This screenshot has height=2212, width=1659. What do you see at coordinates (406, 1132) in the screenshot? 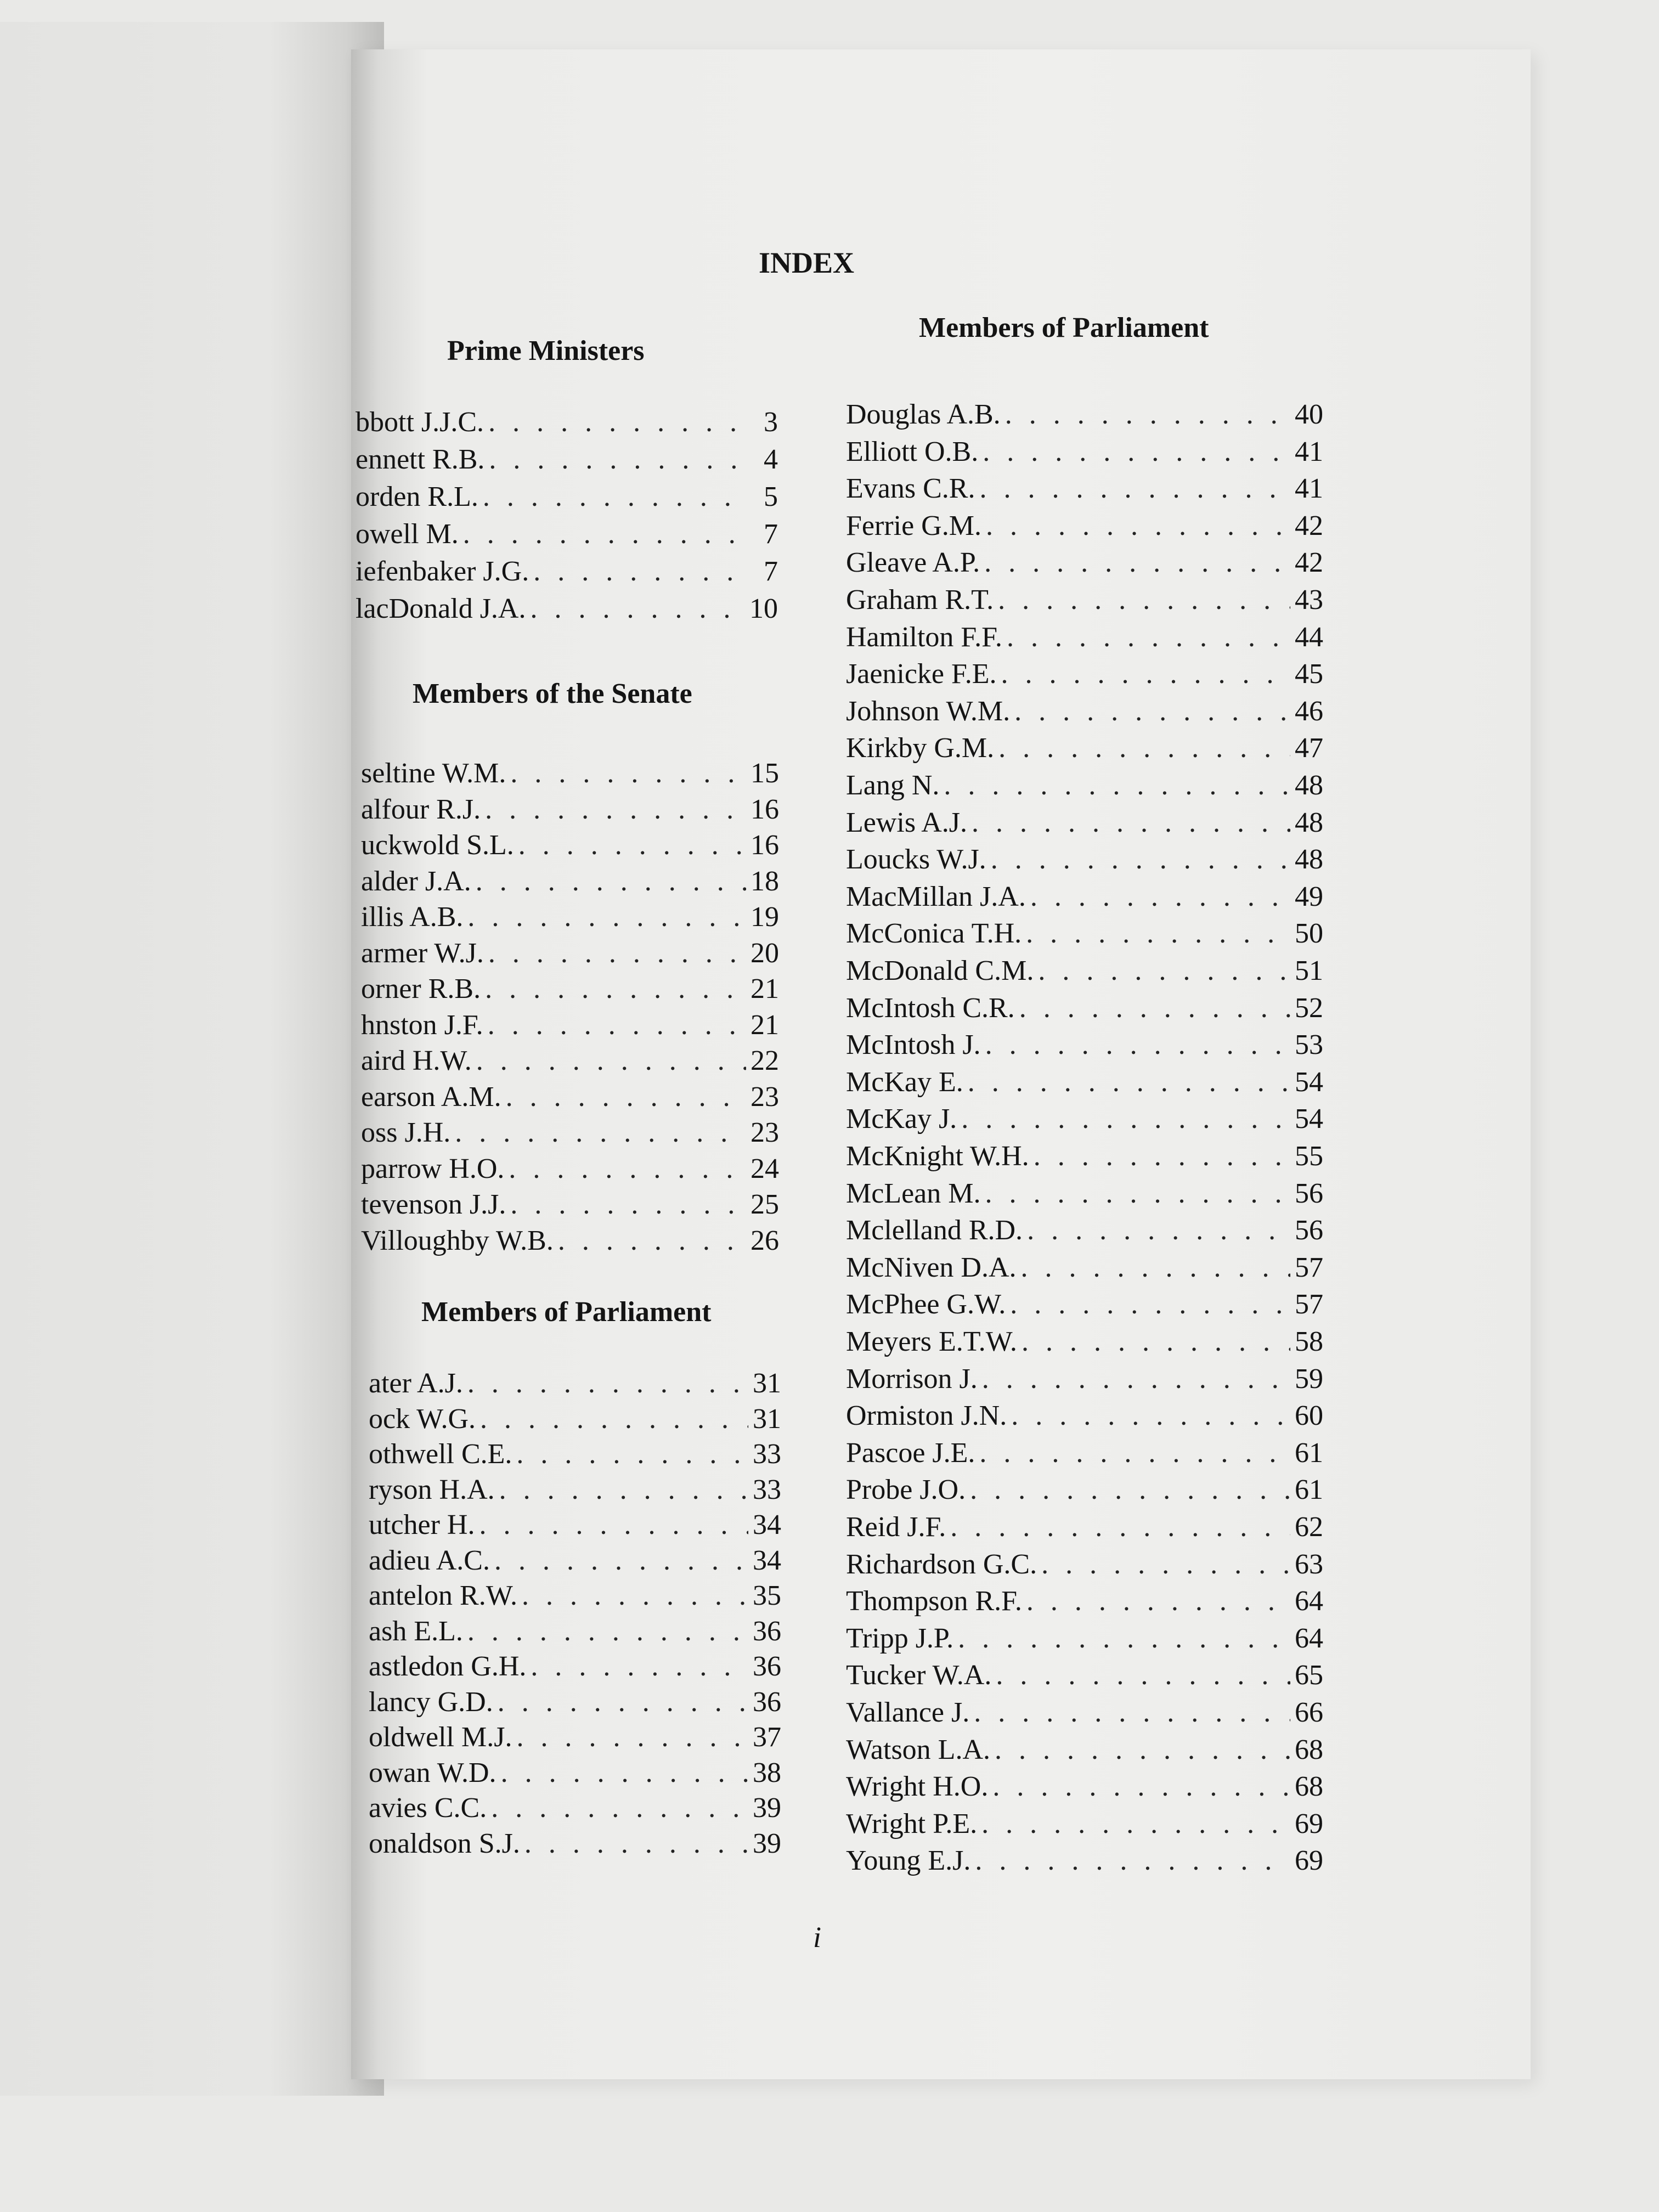
I see `entry-name: oss J.H.` at bounding box center [406, 1132].